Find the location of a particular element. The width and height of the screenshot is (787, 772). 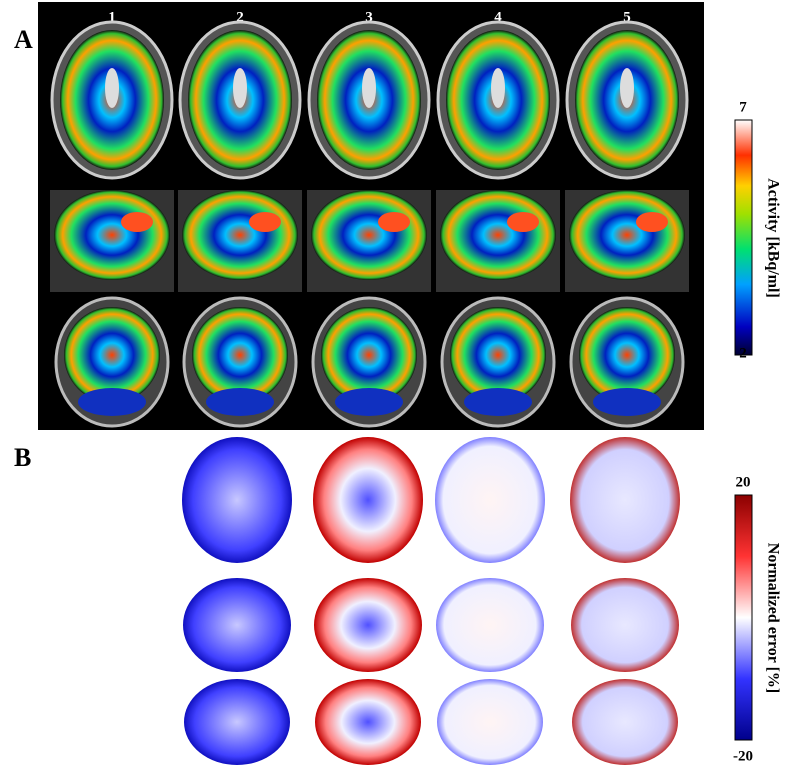

panel-label: B is located at coordinates (22, 457).